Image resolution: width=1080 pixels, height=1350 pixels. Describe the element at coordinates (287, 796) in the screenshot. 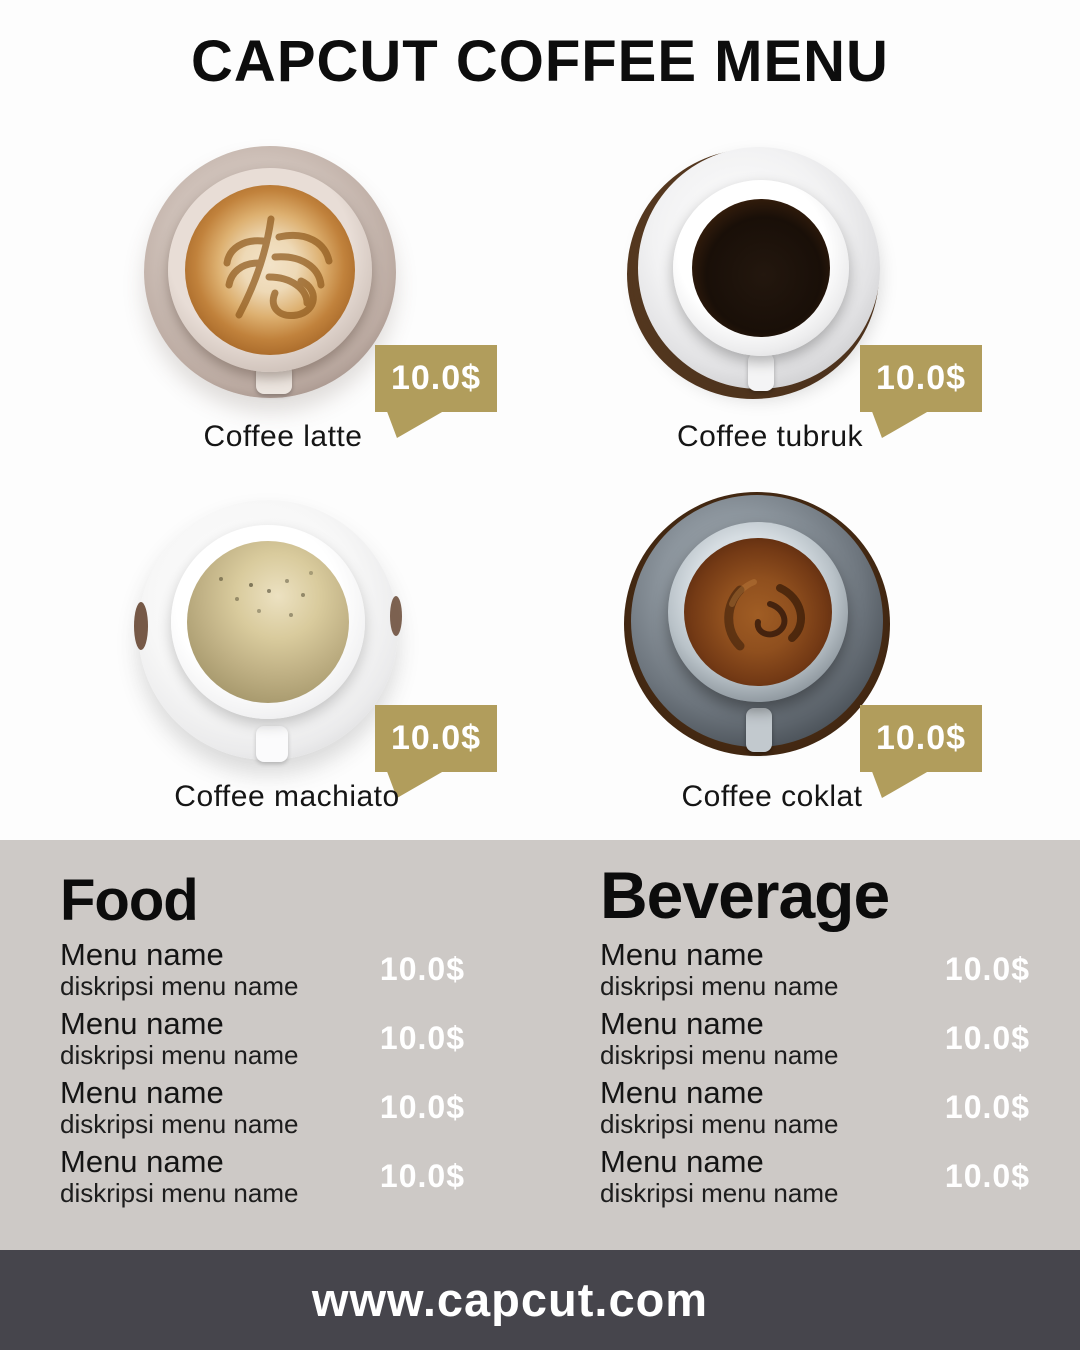

I see `product-label: Coffee machiato` at that location.